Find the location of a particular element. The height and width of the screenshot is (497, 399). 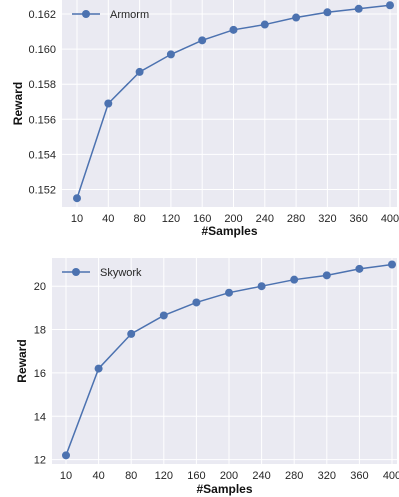

y-tick-label: 16 is located at coordinates (40, 374).